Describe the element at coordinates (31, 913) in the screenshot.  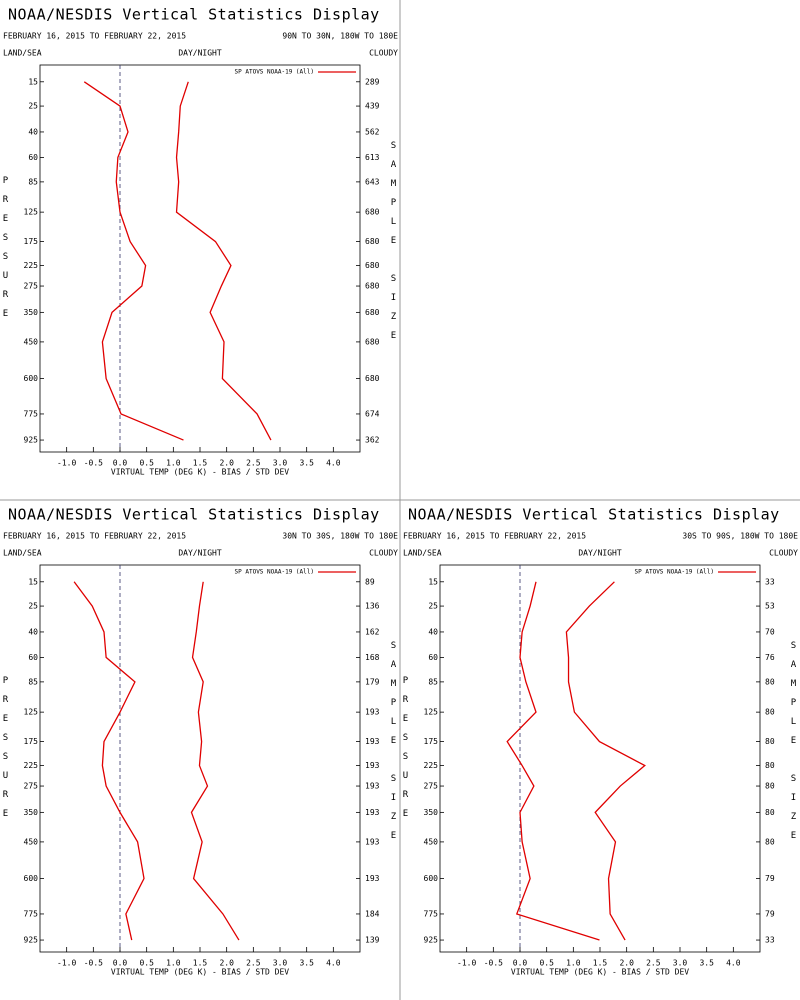
I see `y-tick-label: 775` at that location.